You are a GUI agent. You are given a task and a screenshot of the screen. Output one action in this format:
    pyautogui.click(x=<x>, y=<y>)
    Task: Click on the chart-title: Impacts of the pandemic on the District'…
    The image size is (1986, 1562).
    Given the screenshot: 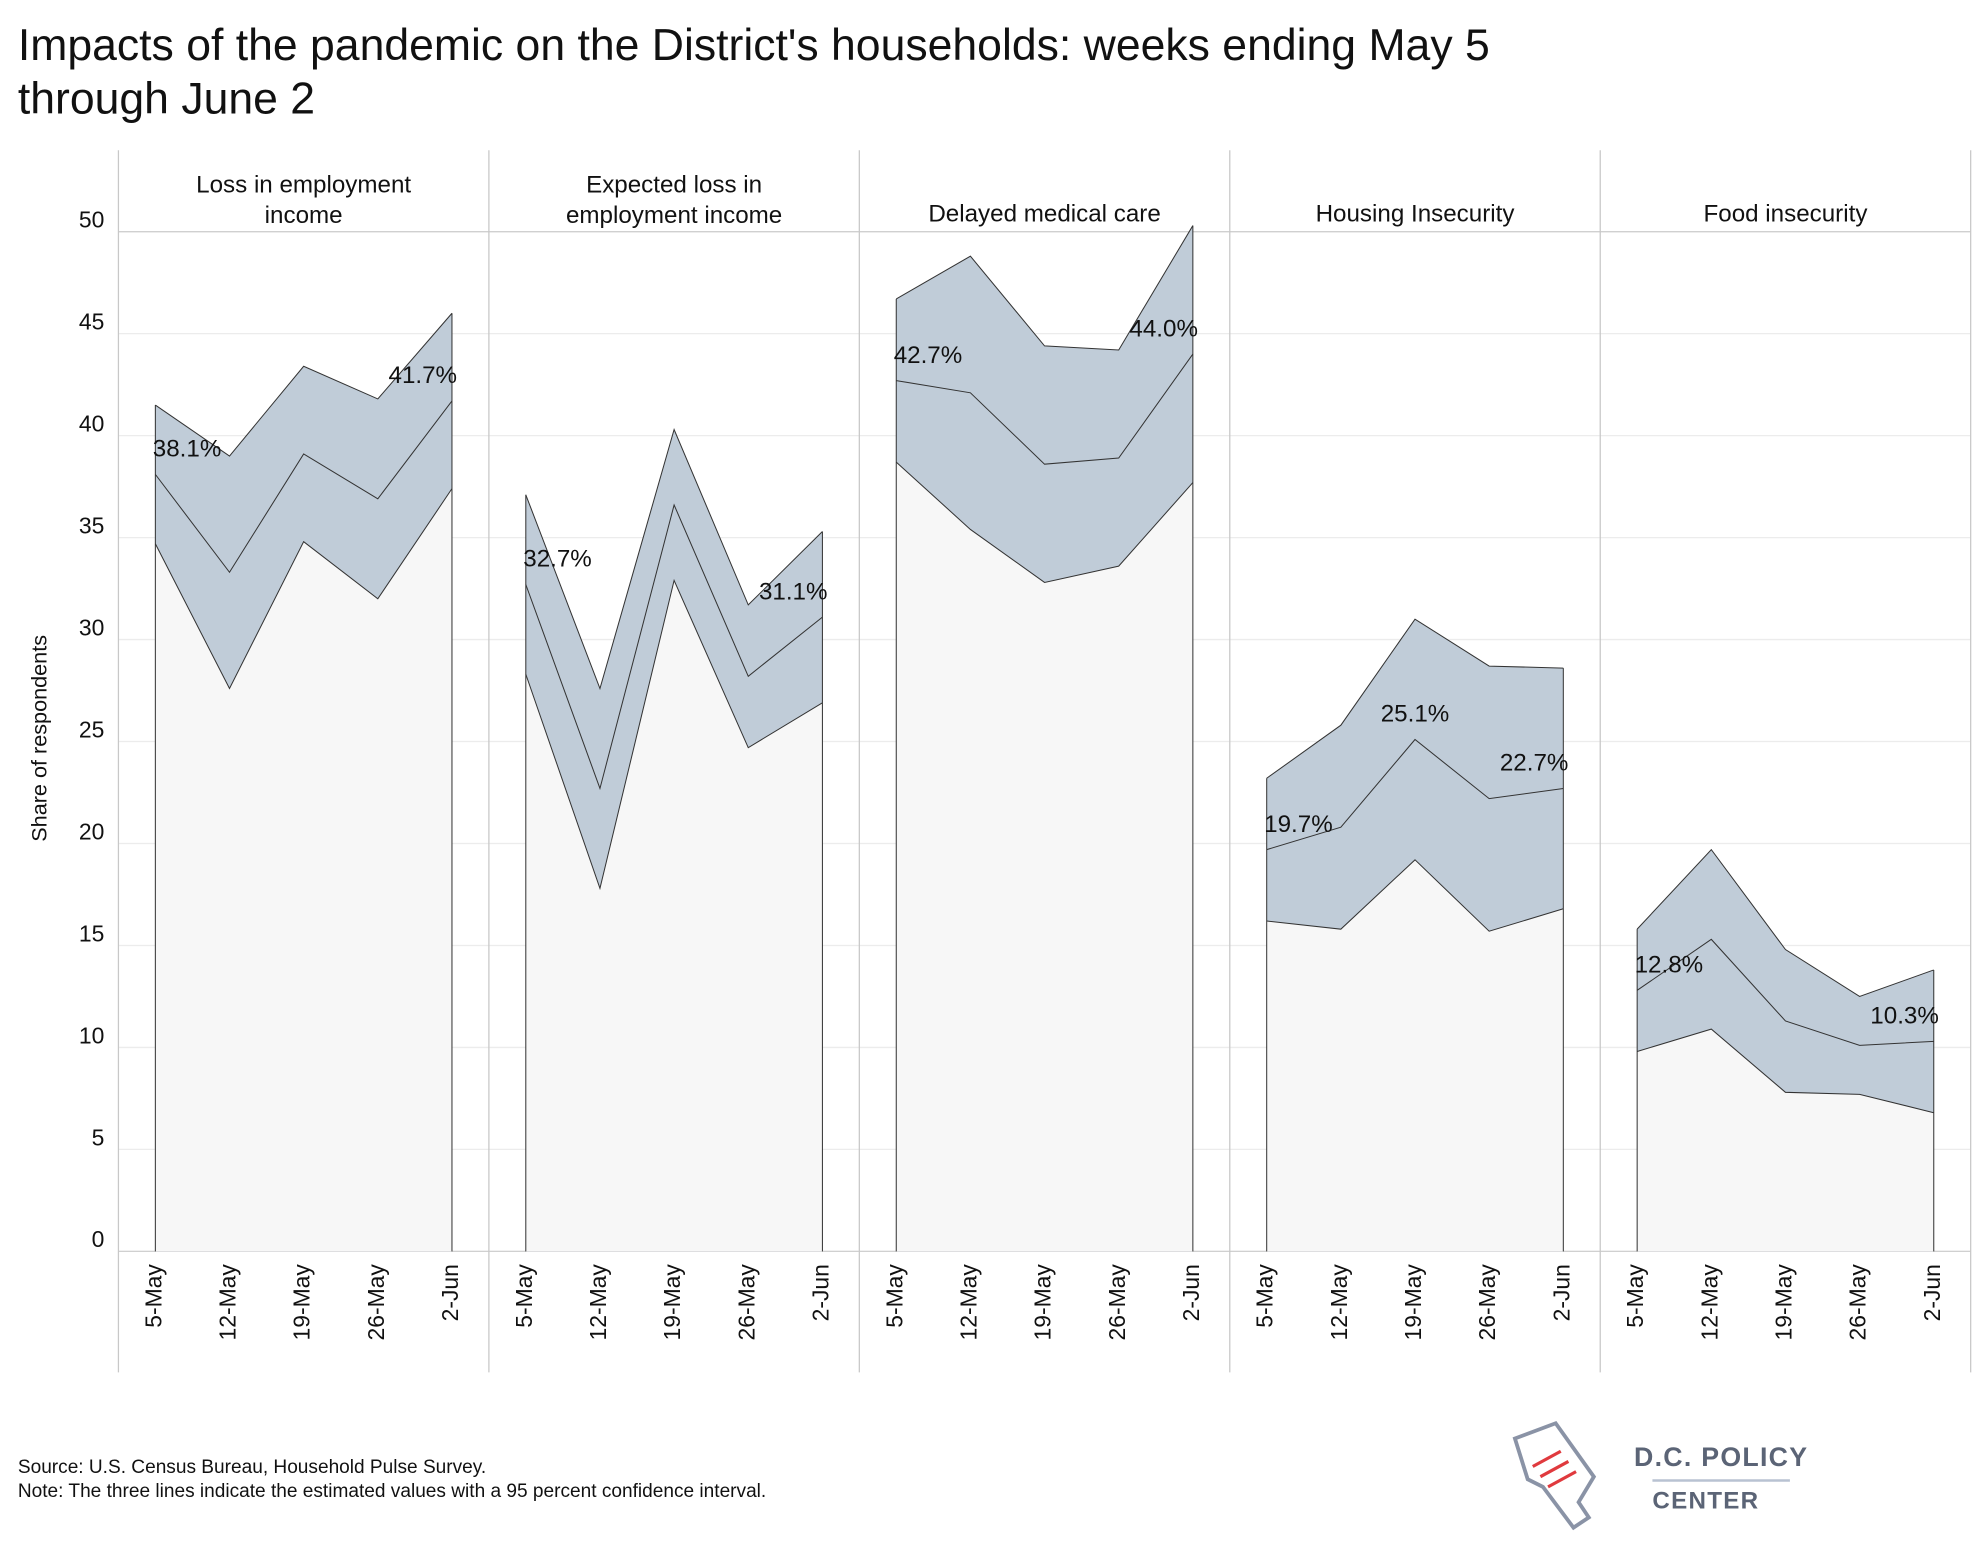 What is the action you would take?
    pyautogui.click(x=754, y=45)
    